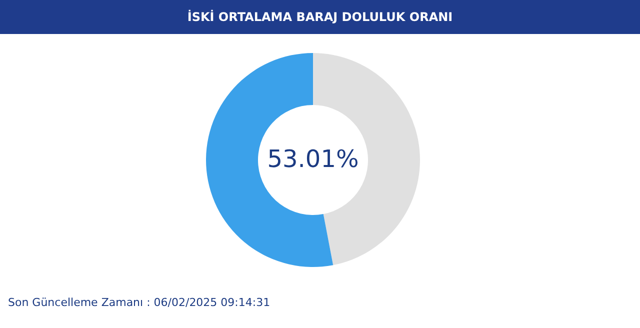 The height and width of the screenshot is (328, 640). I want to click on chart-title: İSKİ ORTALAMA BARAJ DOLULUK ORANI, so click(320, 16).